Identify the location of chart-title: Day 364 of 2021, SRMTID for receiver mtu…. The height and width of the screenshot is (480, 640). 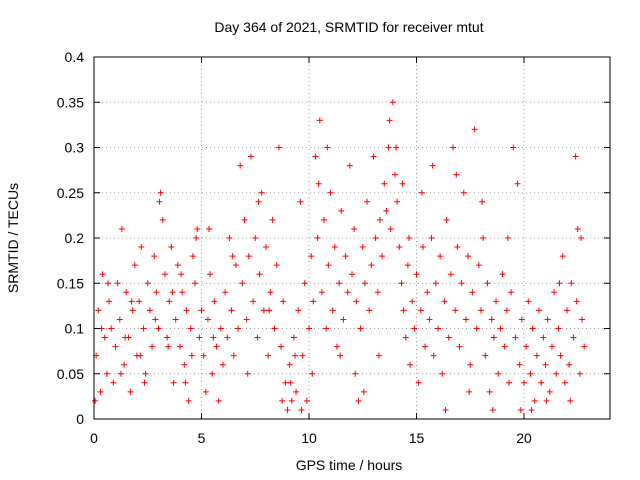
(348, 27).